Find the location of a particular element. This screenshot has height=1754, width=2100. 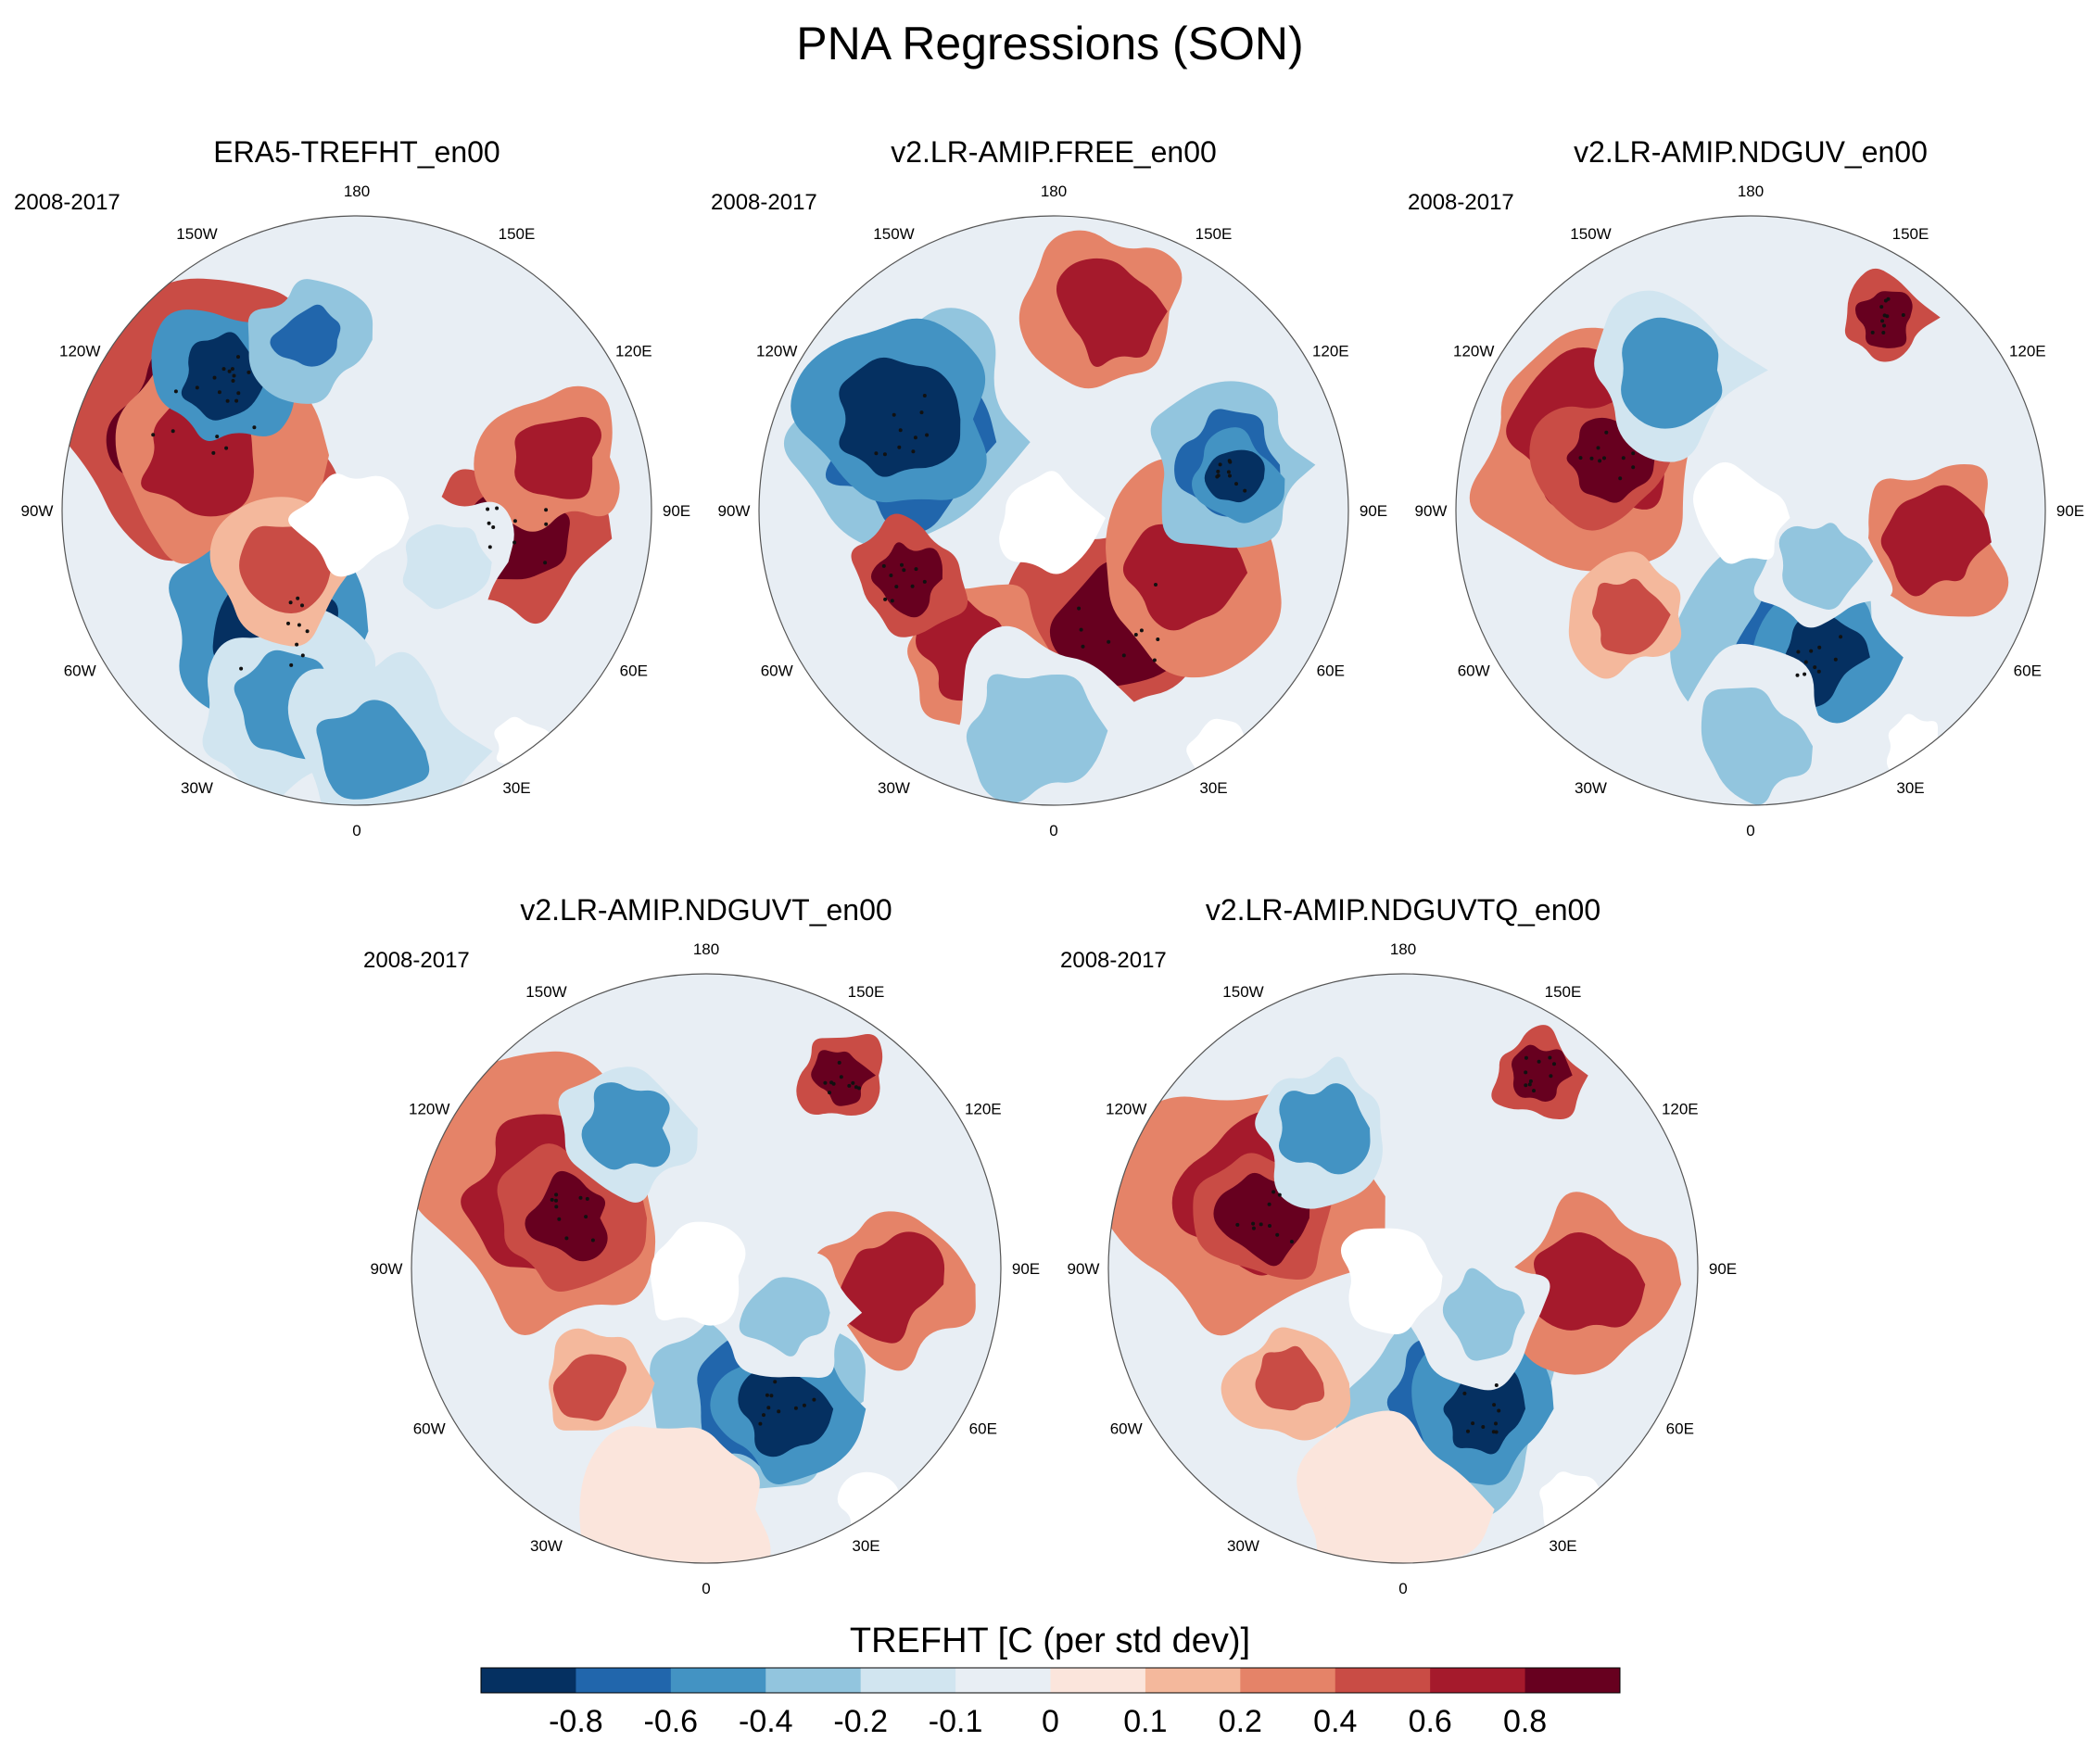

longitude-label: 120E is located at coordinates (1330, 351).